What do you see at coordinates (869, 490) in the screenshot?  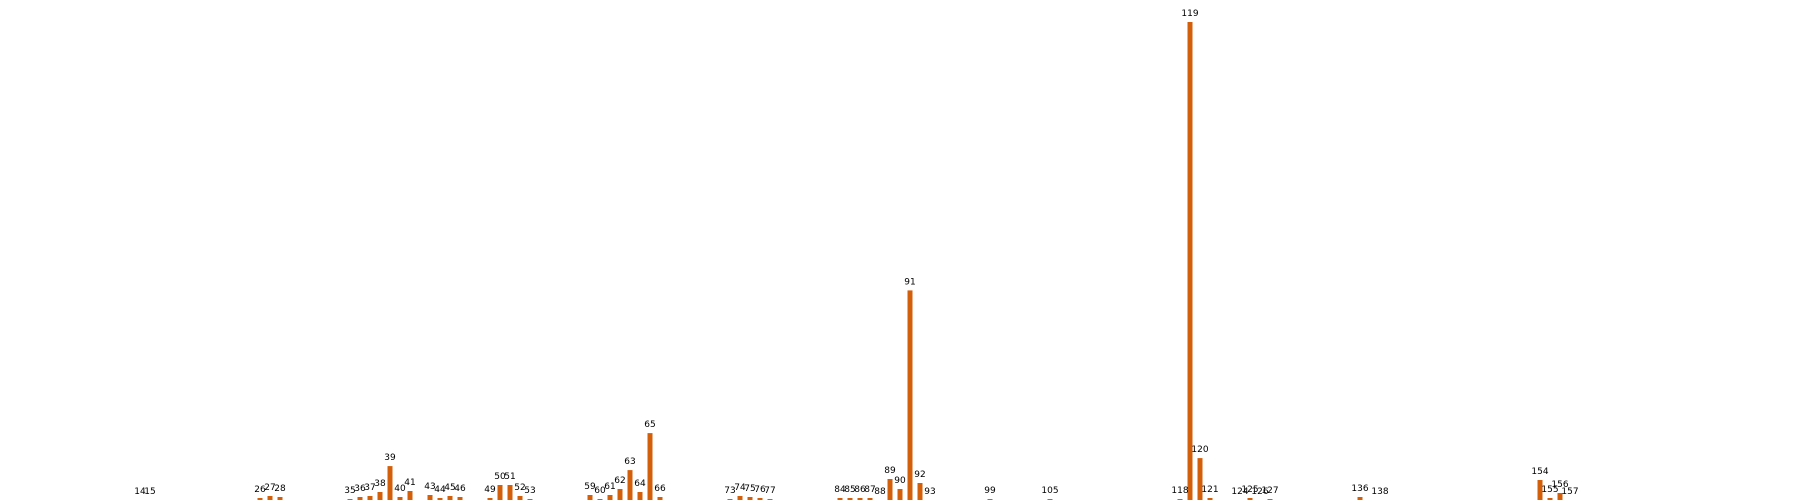 I see `bar-label-87: 87` at bounding box center [869, 490].